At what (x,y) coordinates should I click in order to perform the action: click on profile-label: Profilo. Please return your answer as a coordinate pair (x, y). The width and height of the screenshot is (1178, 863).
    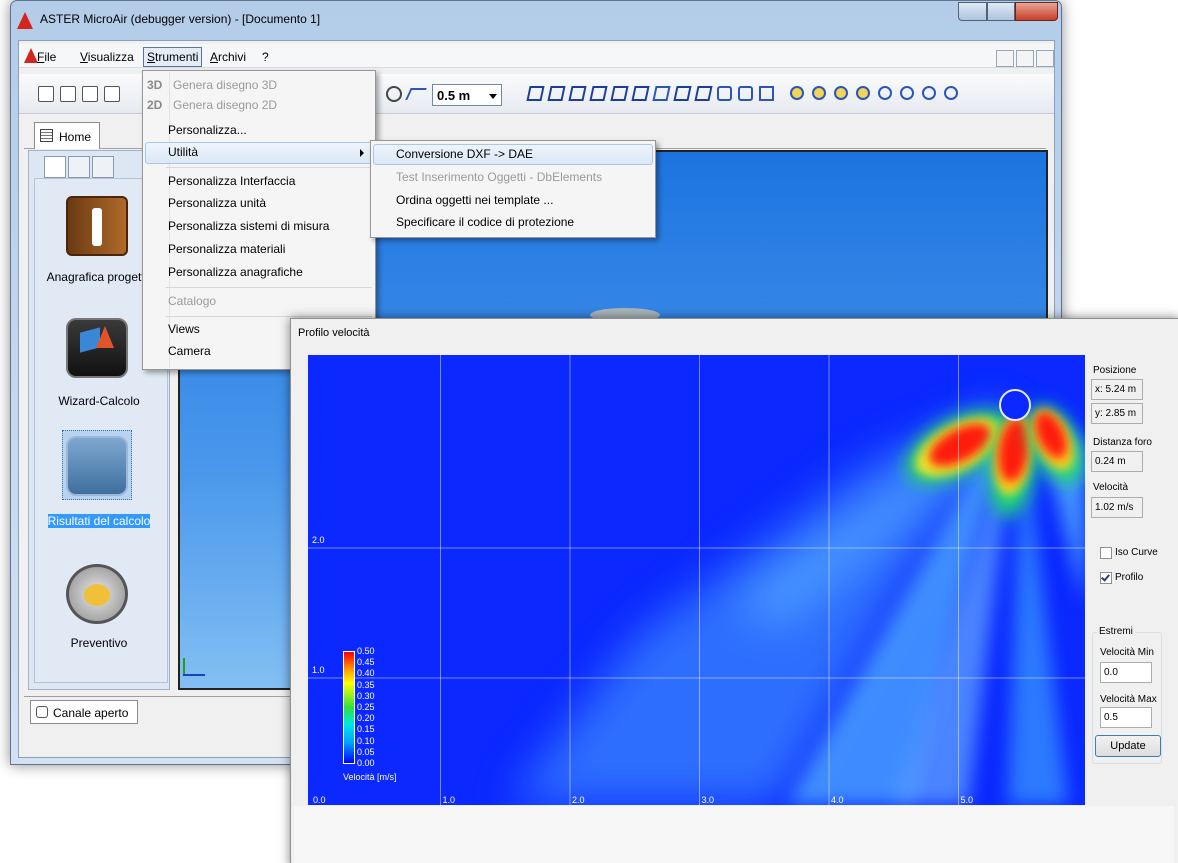
    Looking at the image, I should click on (1129, 577).